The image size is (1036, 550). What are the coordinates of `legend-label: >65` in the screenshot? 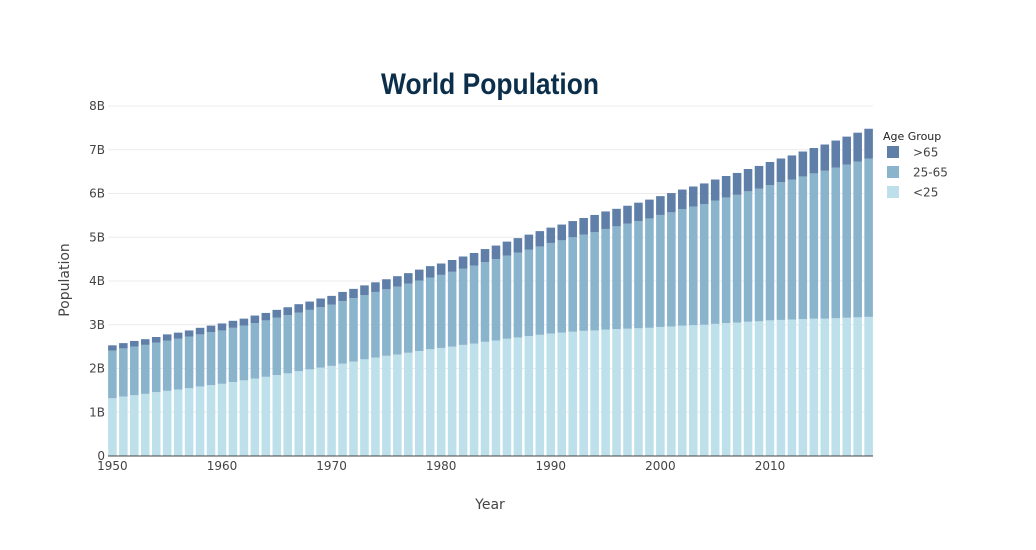 It's located at (925, 153).